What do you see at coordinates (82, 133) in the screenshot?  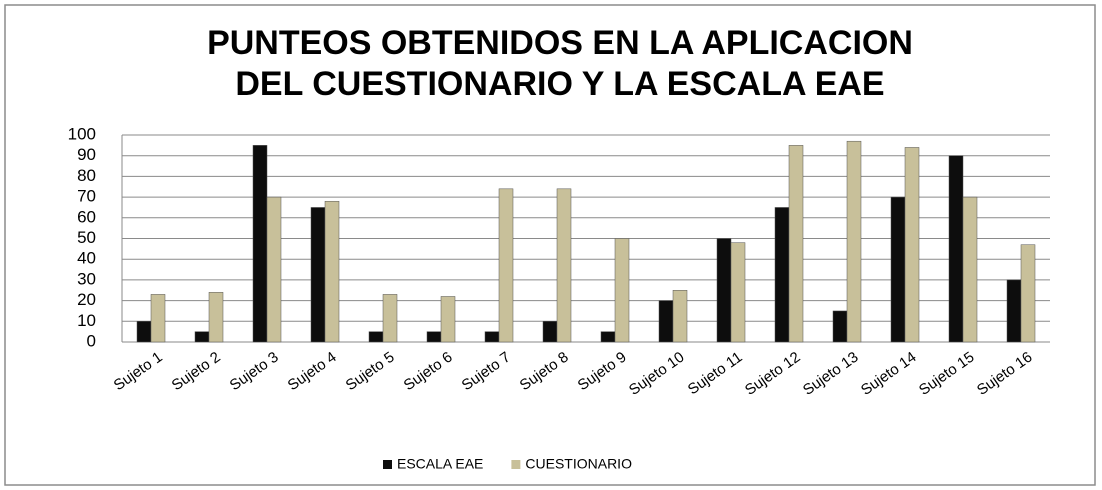 I see `y-tick-label: 100` at bounding box center [82, 133].